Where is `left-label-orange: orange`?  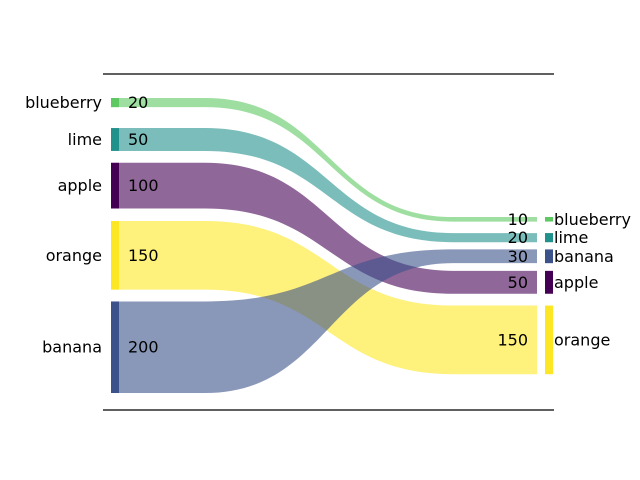
left-label-orange: orange is located at coordinates (74, 255).